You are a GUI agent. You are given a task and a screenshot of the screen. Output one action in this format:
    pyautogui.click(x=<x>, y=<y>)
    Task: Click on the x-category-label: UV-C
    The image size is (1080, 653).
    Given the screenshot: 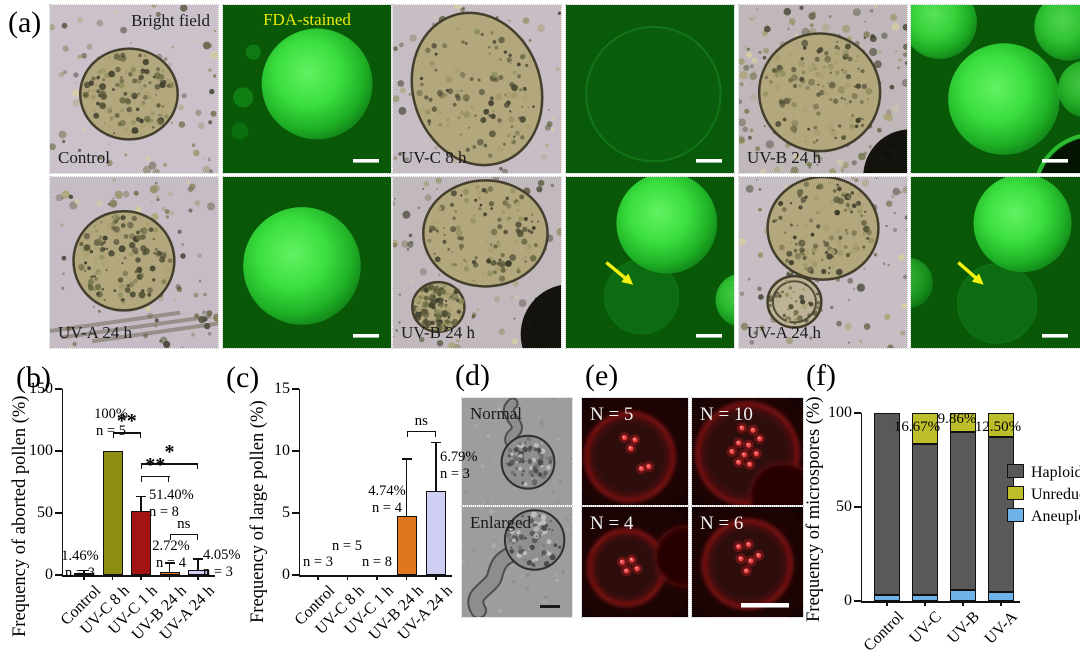 What is the action you would take?
    pyautogui.click(x=926, y=627)
    